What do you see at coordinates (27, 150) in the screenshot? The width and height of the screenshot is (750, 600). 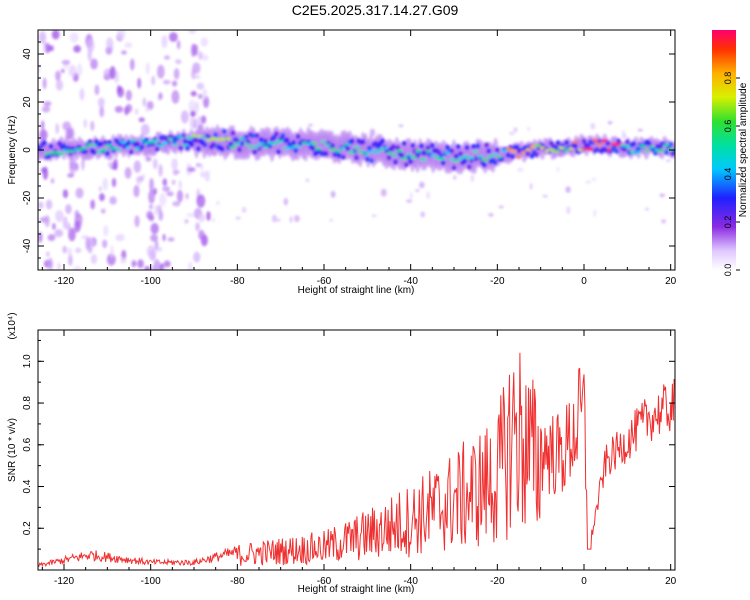 I see `y-tick-label: 0` at bounding box center [27, 150].